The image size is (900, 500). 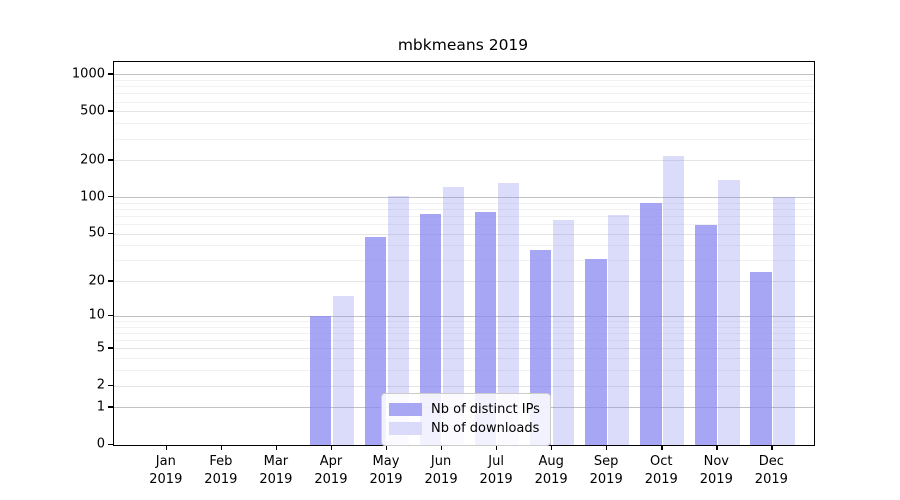 What do you see at coordinates (96, 315) in the screenshot?
I see `y-tick-label: 10` at bounding box center [96, 315].